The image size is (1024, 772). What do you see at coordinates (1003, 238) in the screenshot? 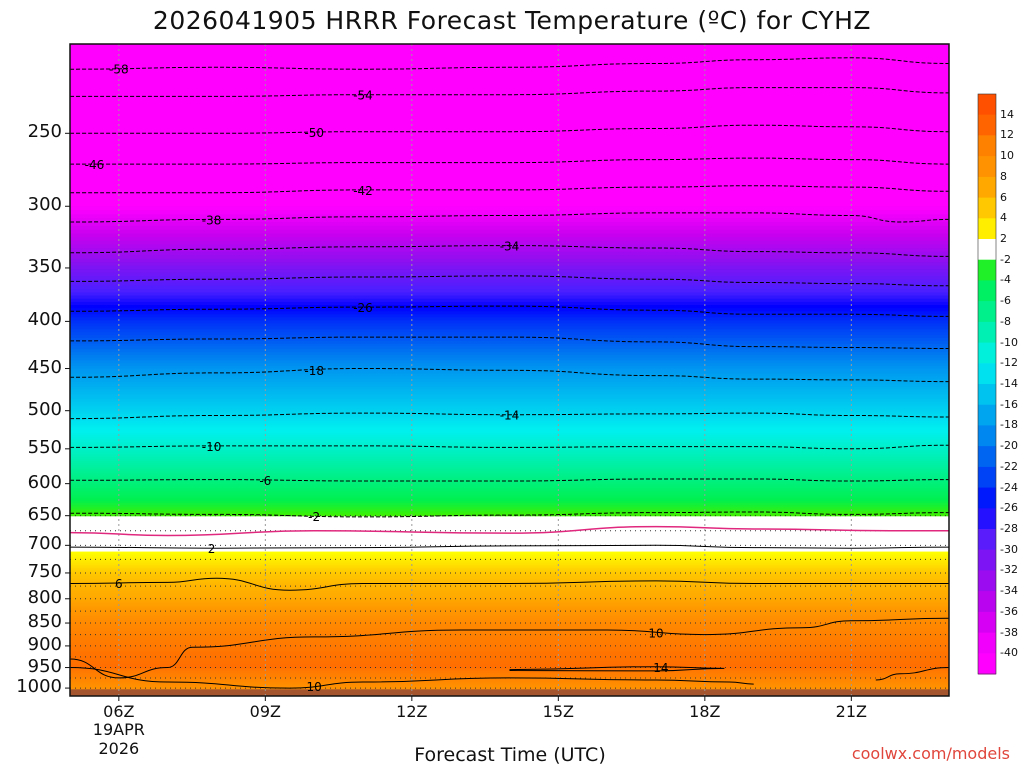
I see `colorbar-tick-label: 2` at bounding box center [1003, 238].